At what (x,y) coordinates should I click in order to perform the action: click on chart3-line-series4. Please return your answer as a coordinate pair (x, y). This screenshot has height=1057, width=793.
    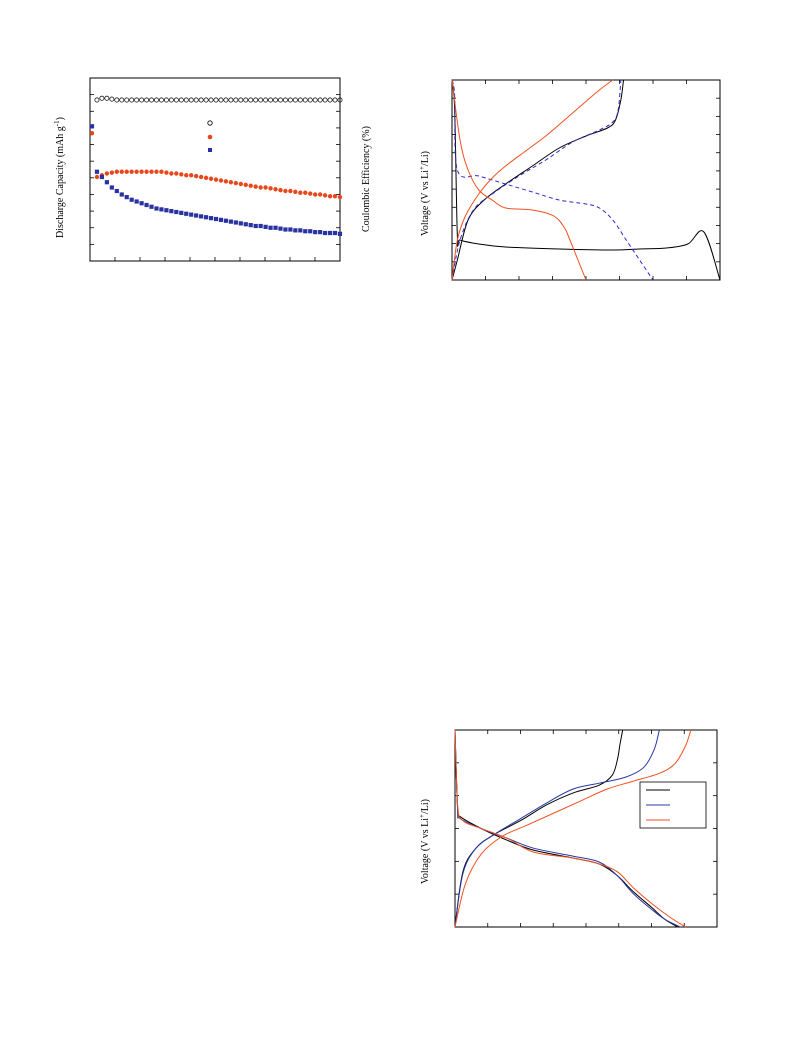
    Looking at the image, I should click on (570, 828).